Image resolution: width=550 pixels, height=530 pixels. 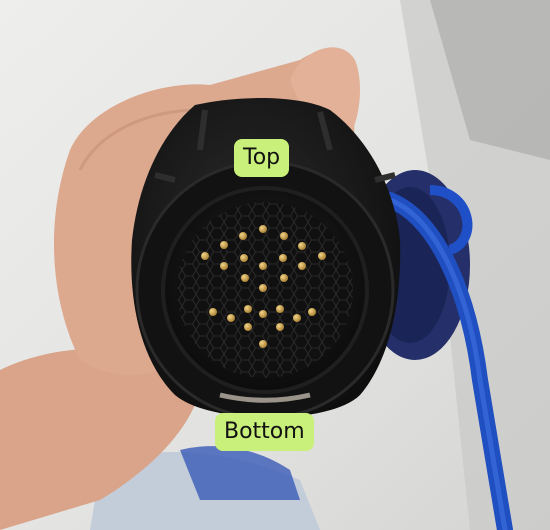 I want to click on contact-pins, so click(x=263, y=286).